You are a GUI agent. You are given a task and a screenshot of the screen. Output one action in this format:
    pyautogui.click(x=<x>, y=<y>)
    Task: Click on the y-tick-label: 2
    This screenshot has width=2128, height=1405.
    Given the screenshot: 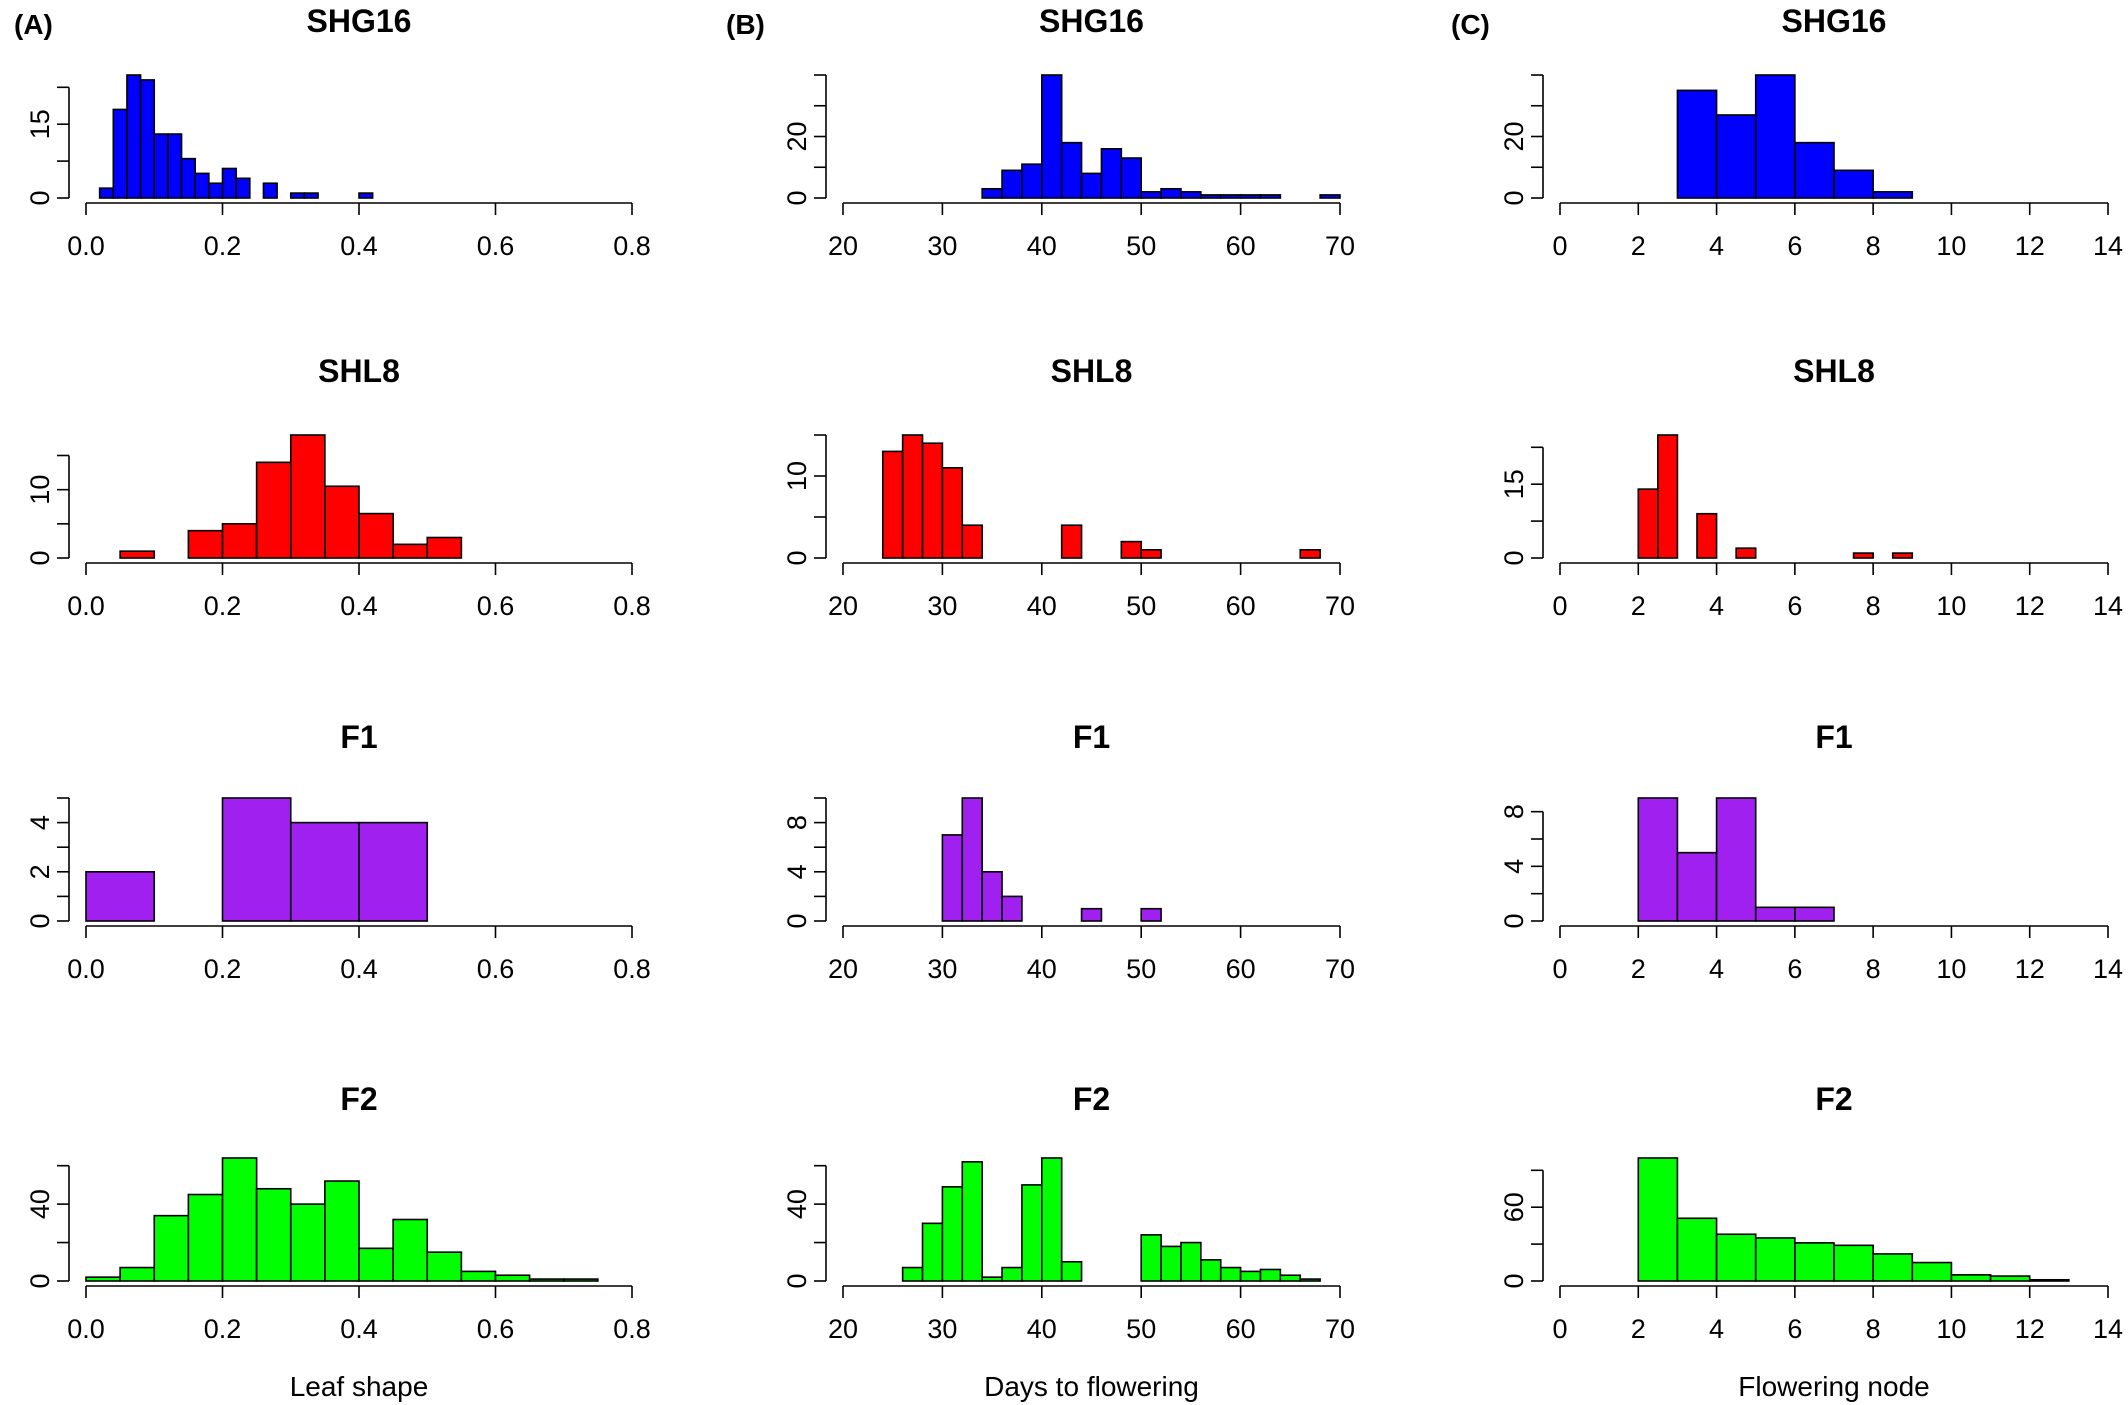 What is the action you would take?
    pyautogui.click(x=40, y=871)
    